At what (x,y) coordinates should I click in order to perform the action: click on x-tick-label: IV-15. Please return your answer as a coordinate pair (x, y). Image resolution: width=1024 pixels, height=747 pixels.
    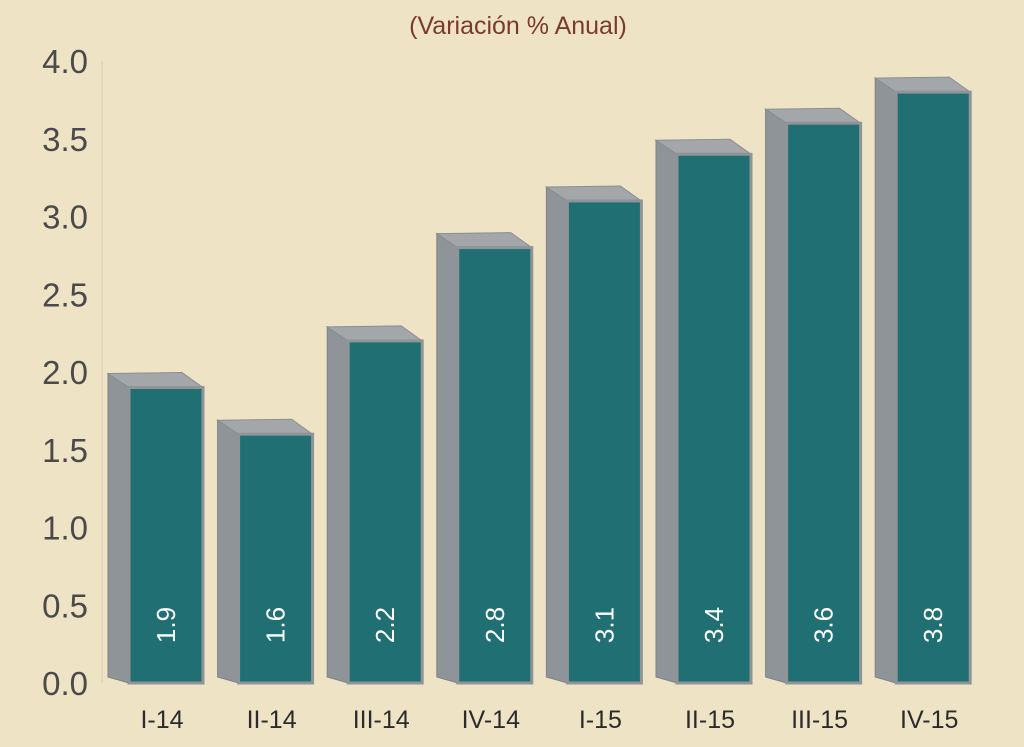
    Looking at the image, I should click on (929, 720).